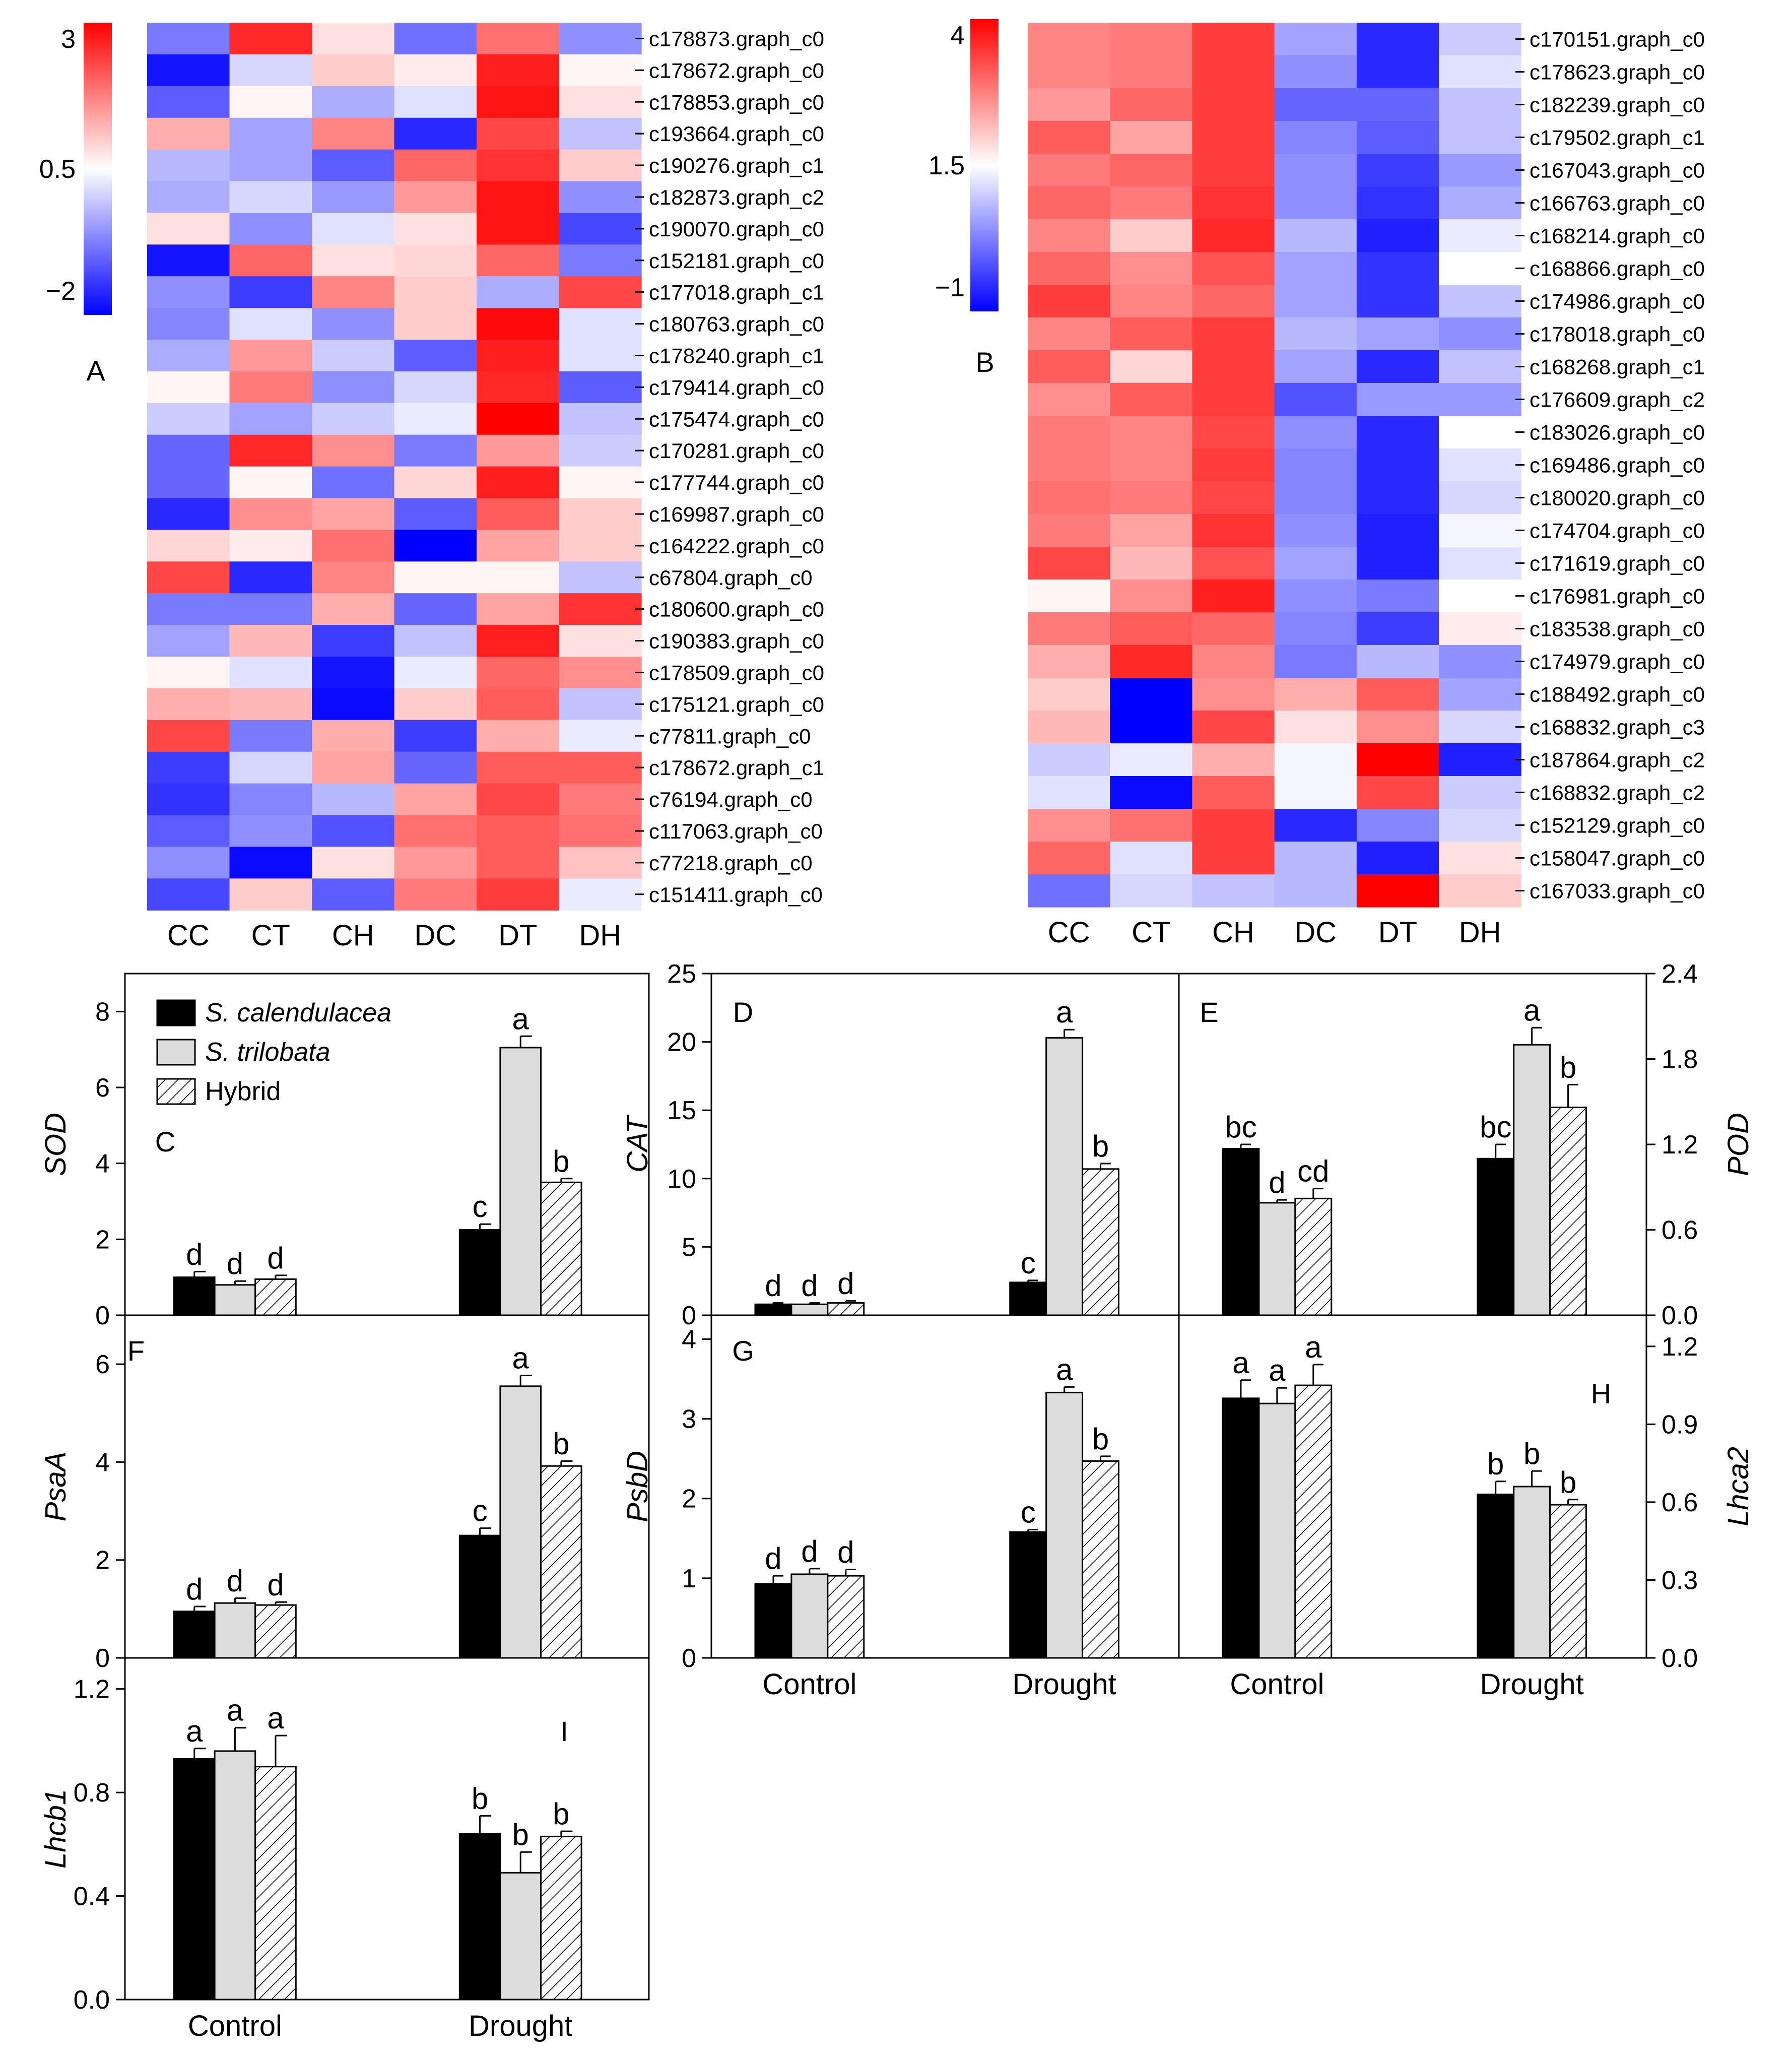 The image size is (1792, 2057). What do you see at coordinates (737, 419) in the screenshot?
I see `row-label: c175474.graph_c0` at bounding box center [737, 419].